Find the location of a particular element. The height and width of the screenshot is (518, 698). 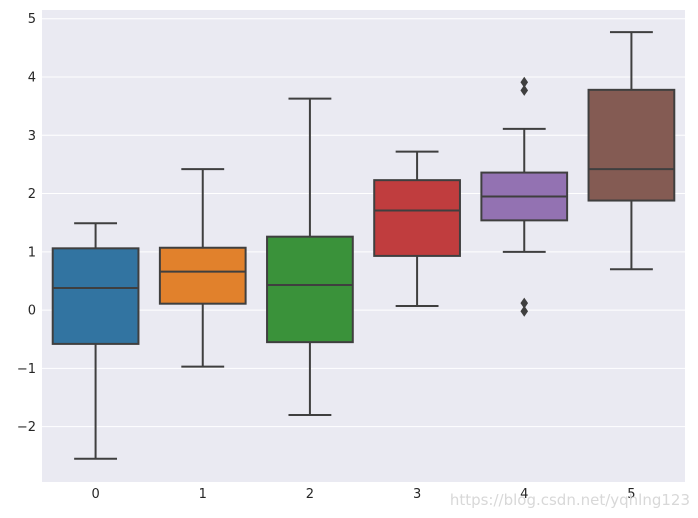

x-tick-label: 3 is located at coordinates (417, 494).